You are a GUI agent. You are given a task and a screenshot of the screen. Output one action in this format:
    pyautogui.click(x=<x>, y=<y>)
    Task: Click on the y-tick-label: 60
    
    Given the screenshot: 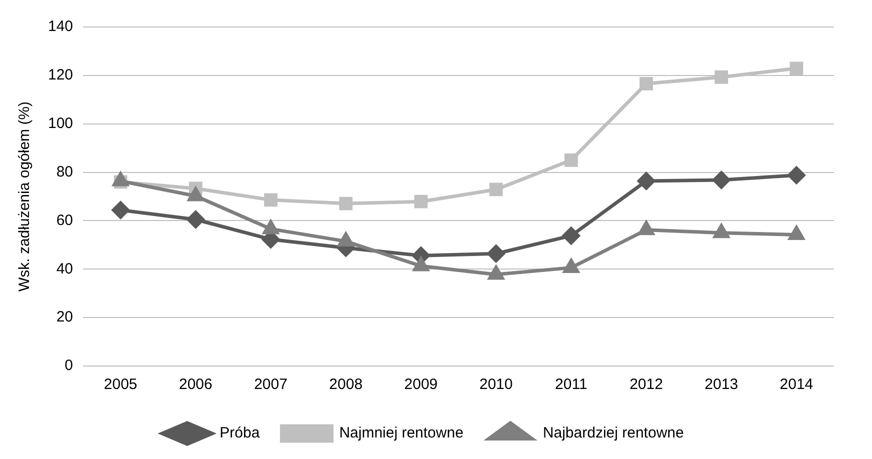 What is the action you would take?
    pyautogui.click(x=65, y=220)
    